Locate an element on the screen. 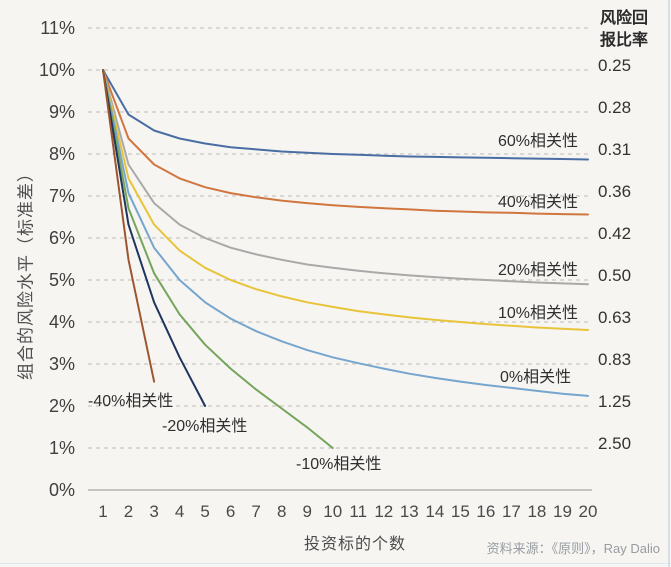  y-tick-label: 10% is located at coordinates (56, 70).